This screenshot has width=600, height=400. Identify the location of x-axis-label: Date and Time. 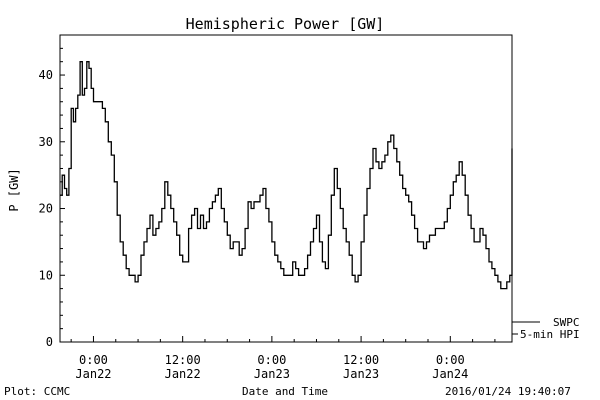
(285, 391).